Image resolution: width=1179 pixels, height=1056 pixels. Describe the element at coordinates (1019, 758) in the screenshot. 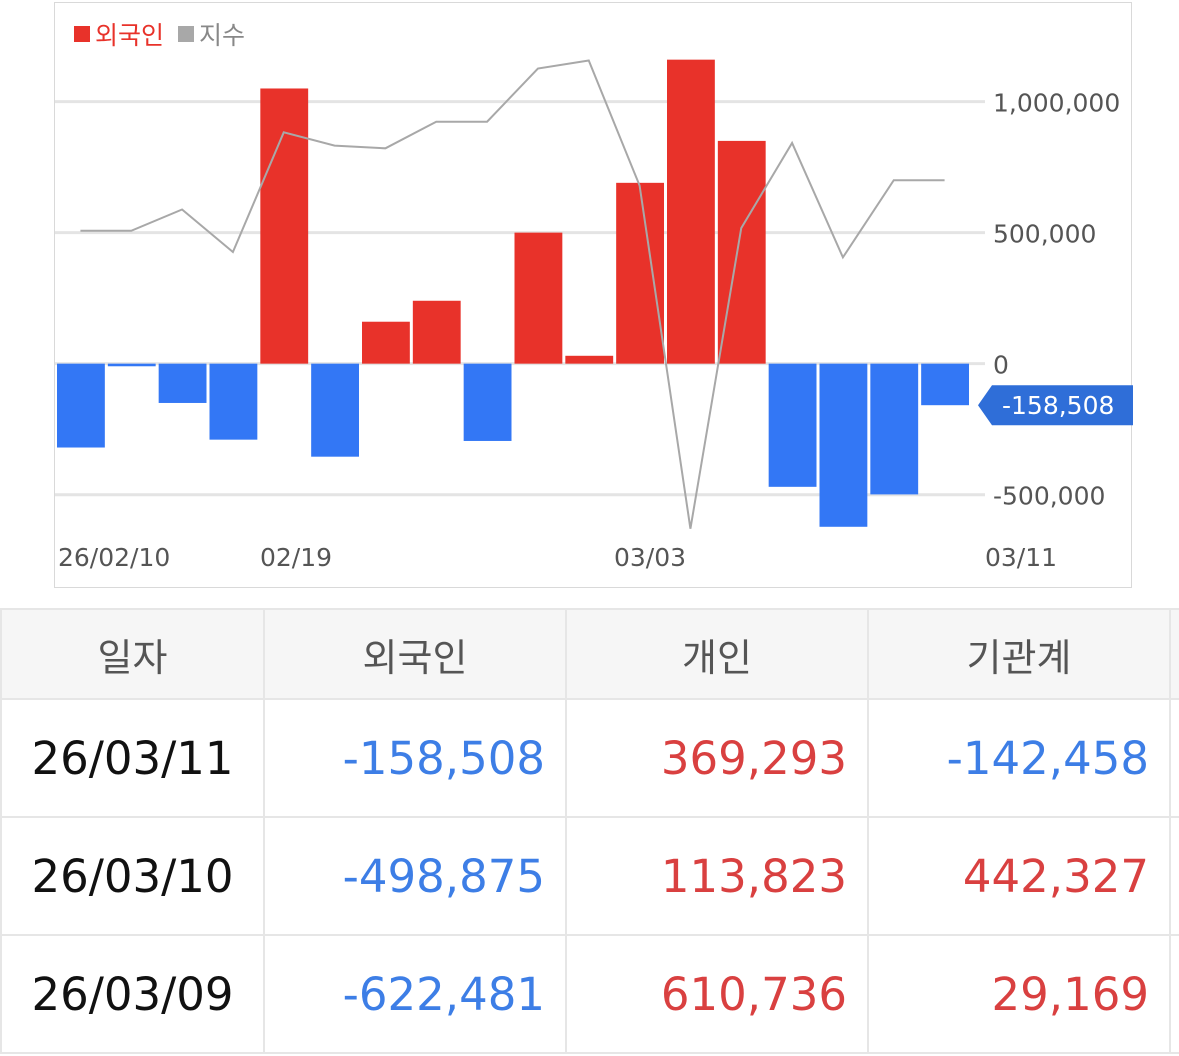

I see `row-institution: -142,458` at that location.